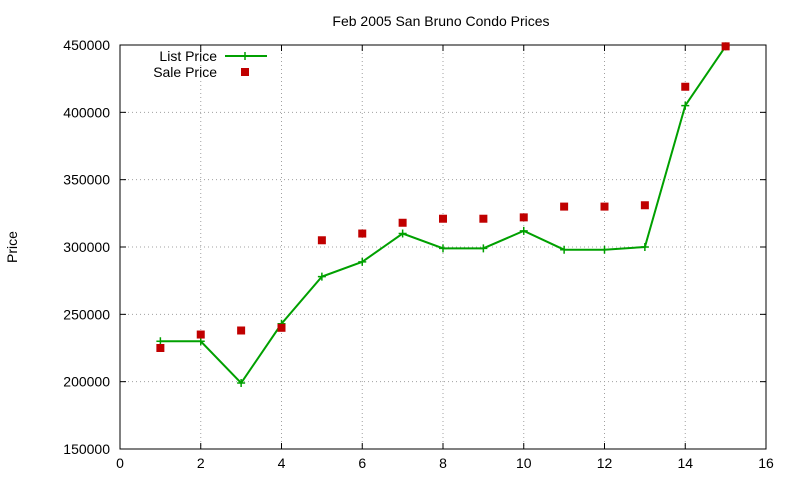  What do you see at coordinates (362, 463) in the screenshot?
I see `x-tick-label: 6` at bounding box center [362, 463].